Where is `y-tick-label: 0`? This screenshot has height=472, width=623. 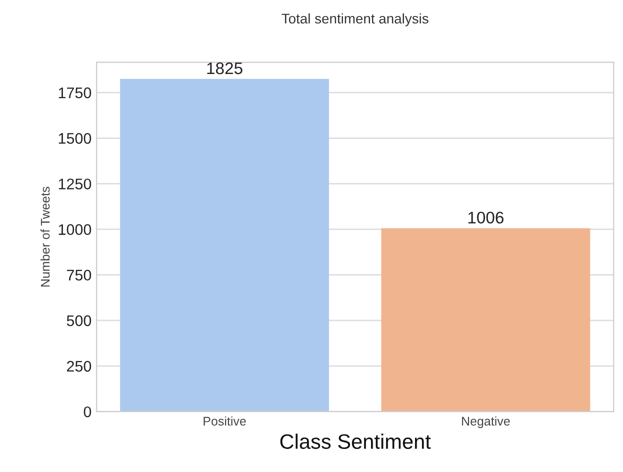
y-tick-label: 0 is located at coordinates (88, 412).